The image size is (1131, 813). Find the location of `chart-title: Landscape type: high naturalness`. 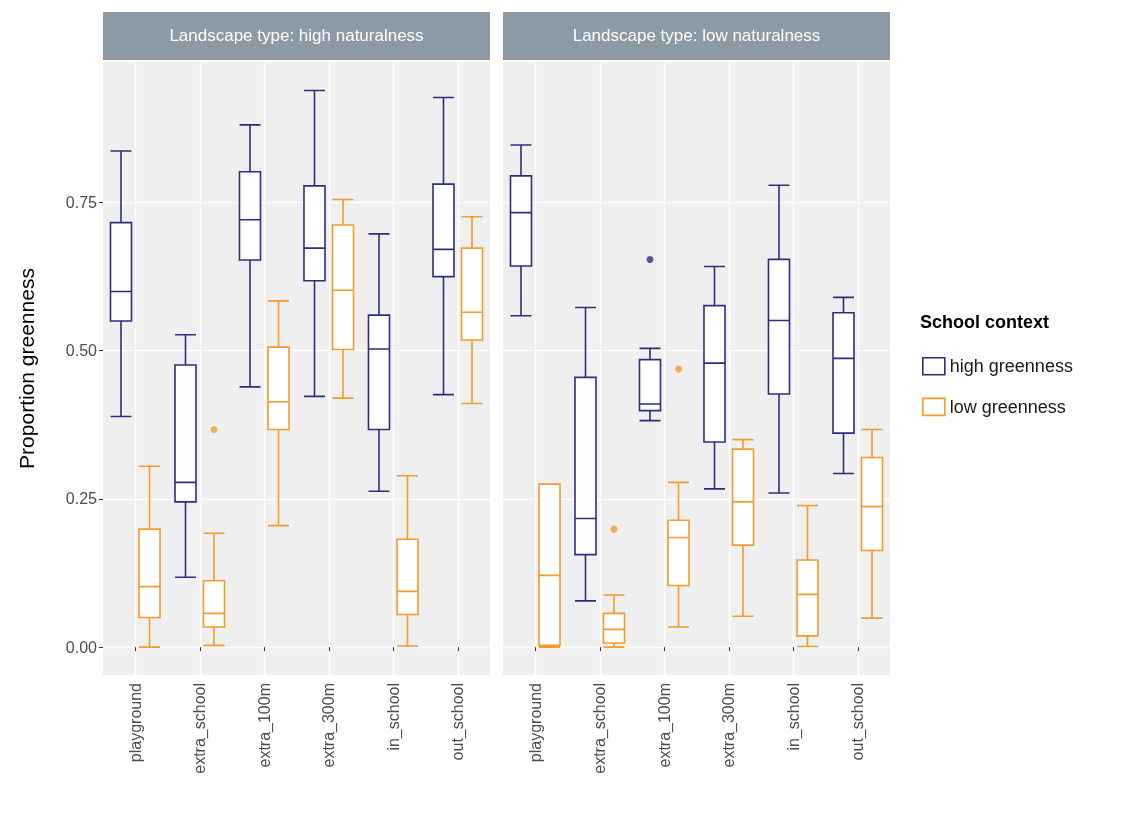

chart-title: Landscape type: high naturalness is located at coordinates (296, 36).